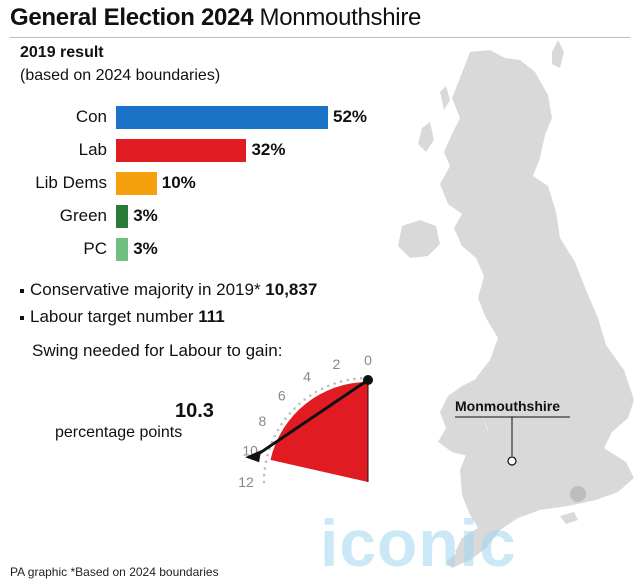 This screenshot has height=585, width=640. I want to click on bar-label-pc: PC, so click(95, 248).